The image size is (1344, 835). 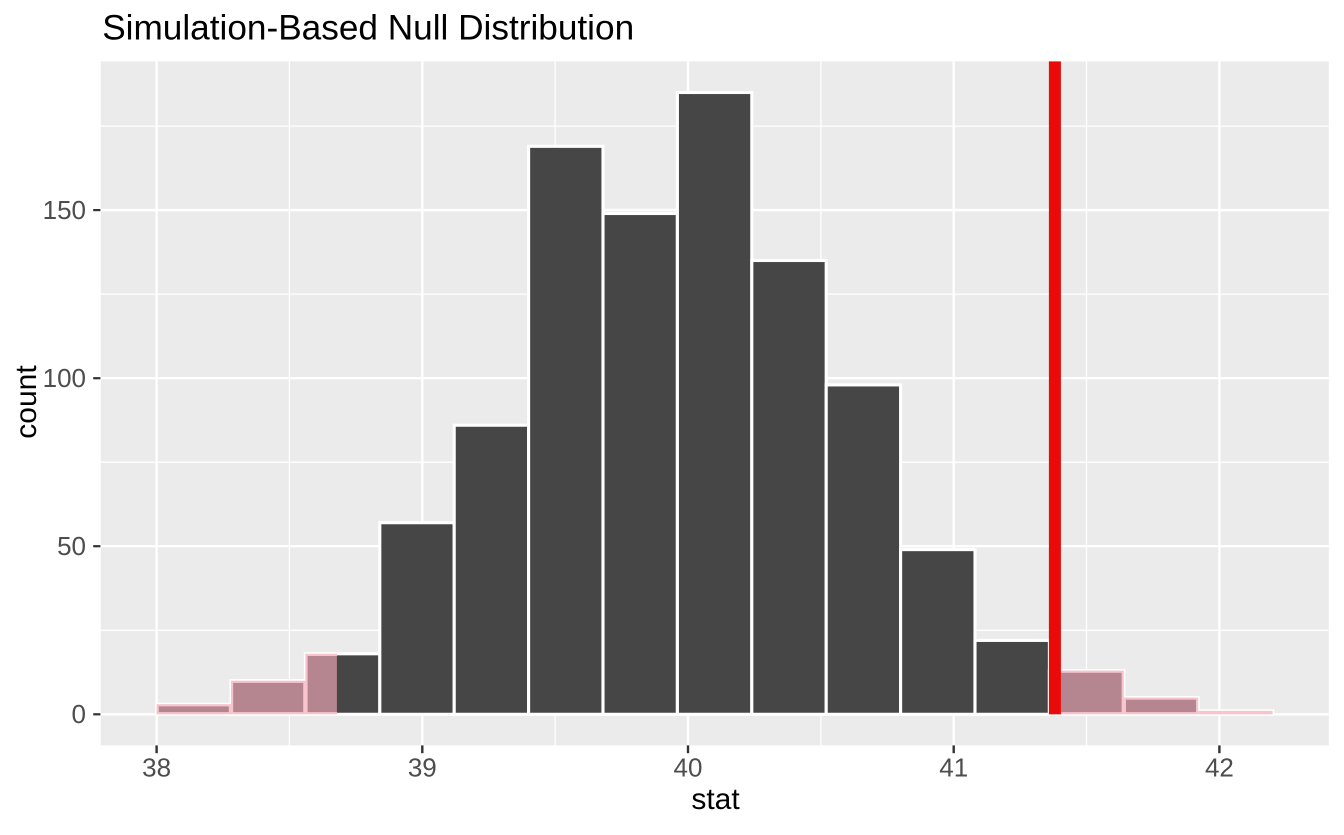 I want to click on svg-text: count, so click(x=26, y=402).